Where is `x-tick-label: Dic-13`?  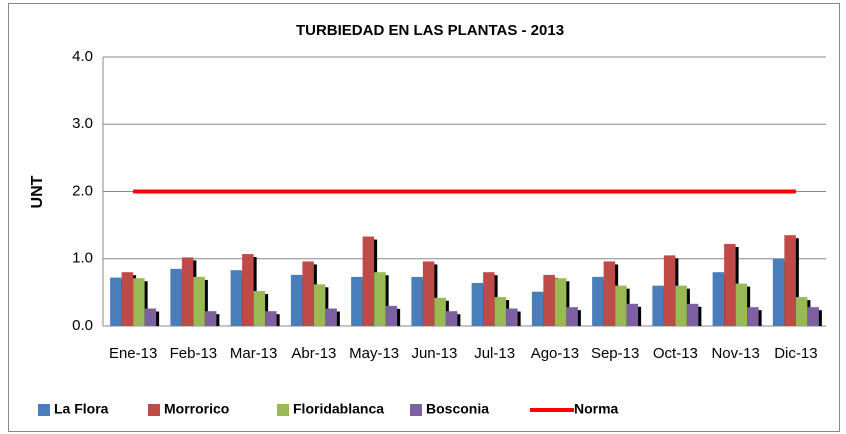
x-tick-label: Dic-13 is located at coordinates (796, 353).